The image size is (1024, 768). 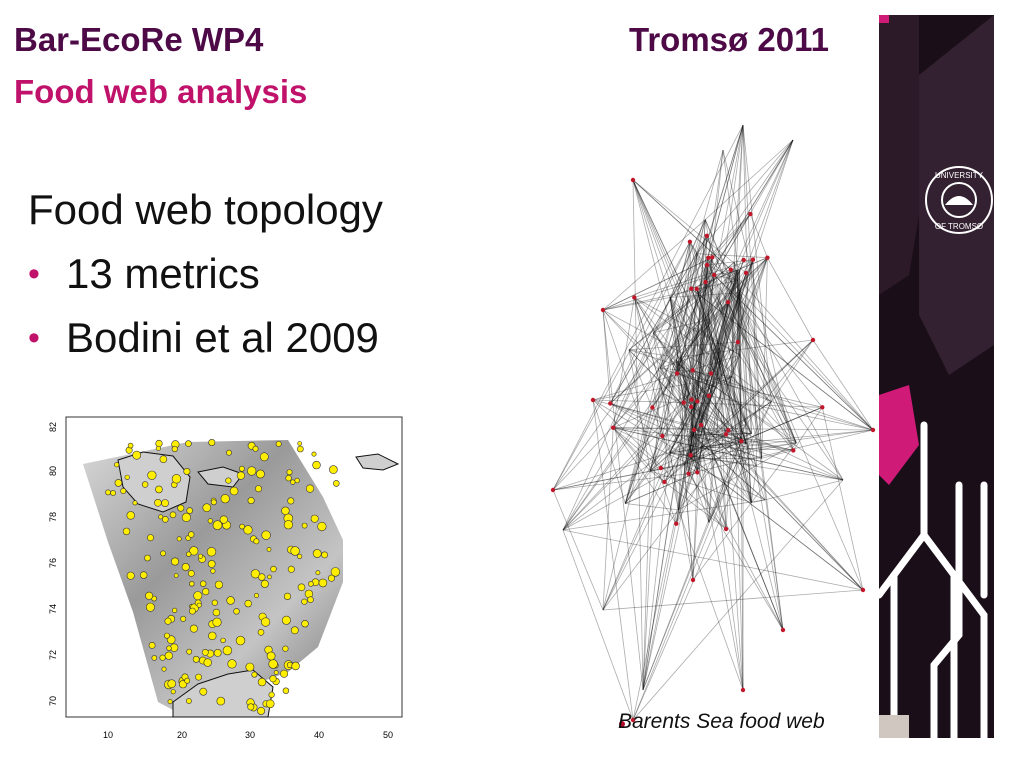 I want to click on university-logo-icon: UNIVERSITY OF TROMSØ, so click(x=959, y=200).